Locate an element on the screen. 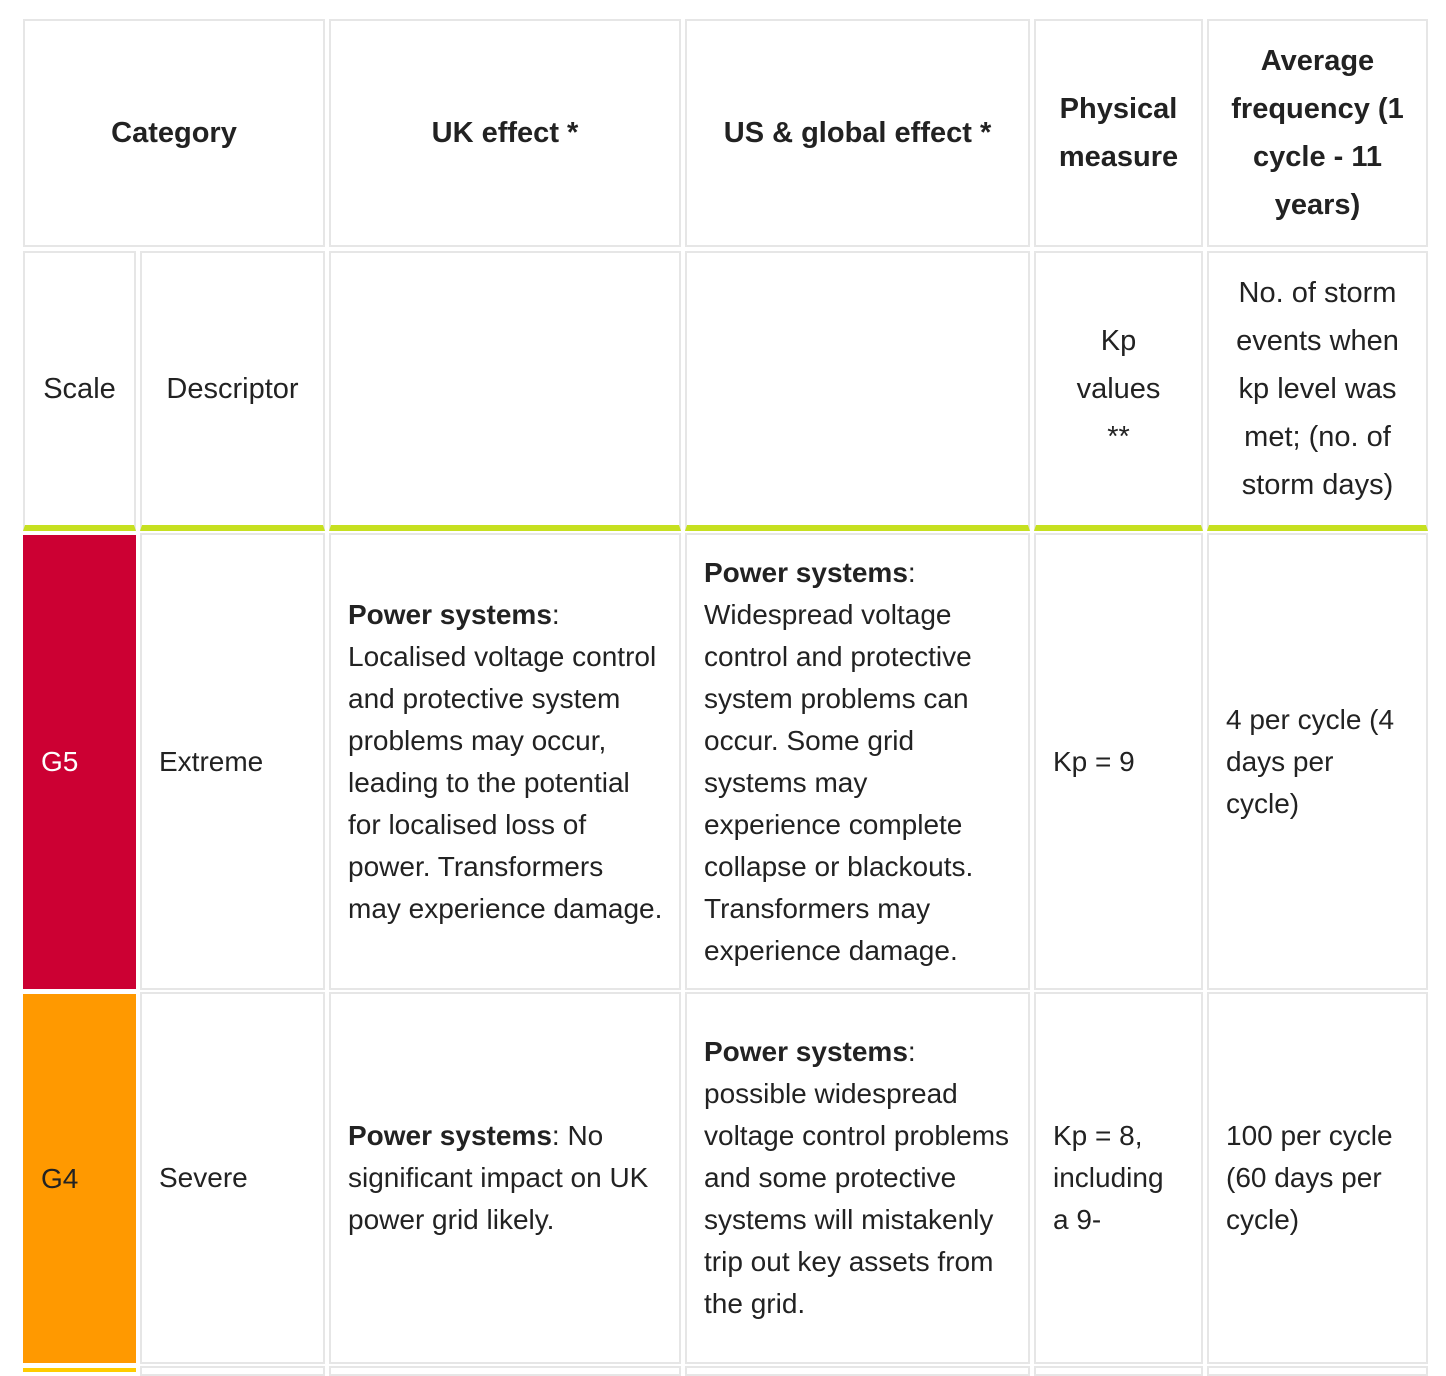  us-effect-g3-cell-partial is located at coordinates (857, 1371).